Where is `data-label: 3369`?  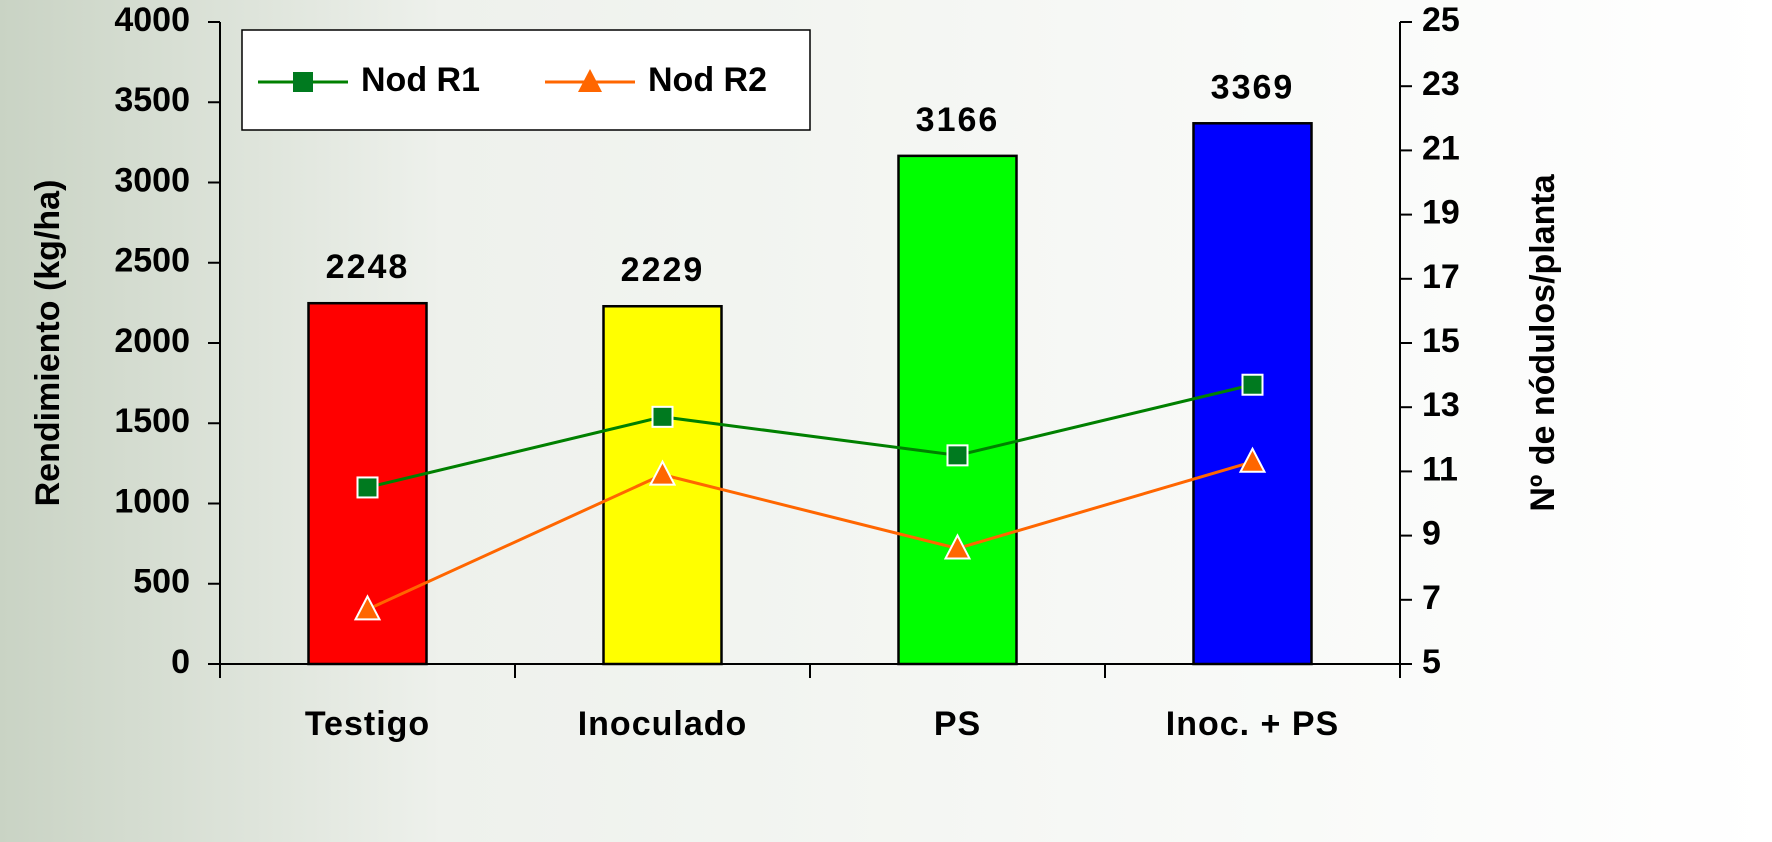
data-label: 3369 is located at coordinates (1253, 87).